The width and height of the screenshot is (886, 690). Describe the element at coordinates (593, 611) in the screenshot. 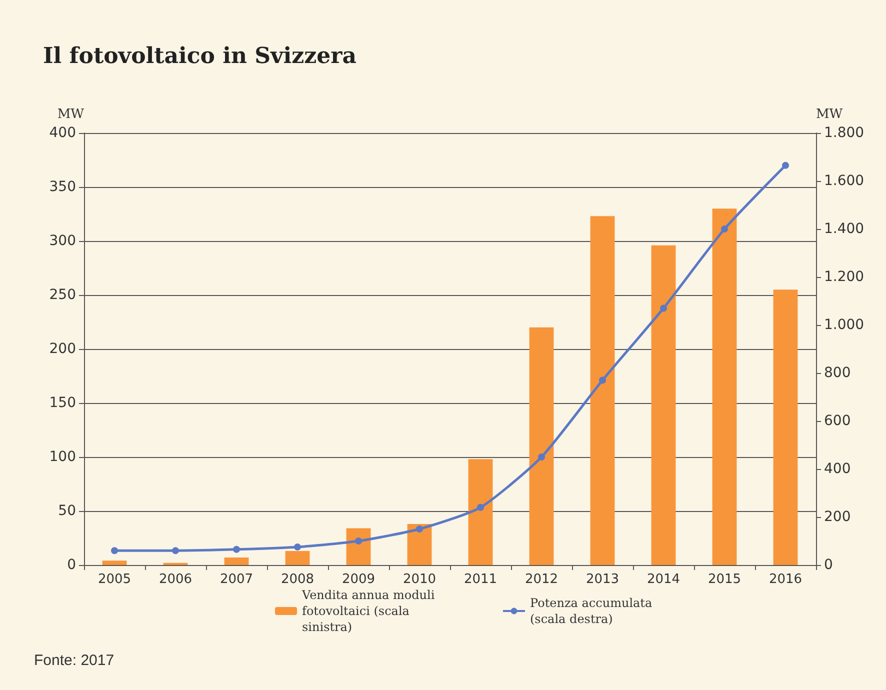

I see `legend-label: Potenza accumulata (scala destra)` at that location.